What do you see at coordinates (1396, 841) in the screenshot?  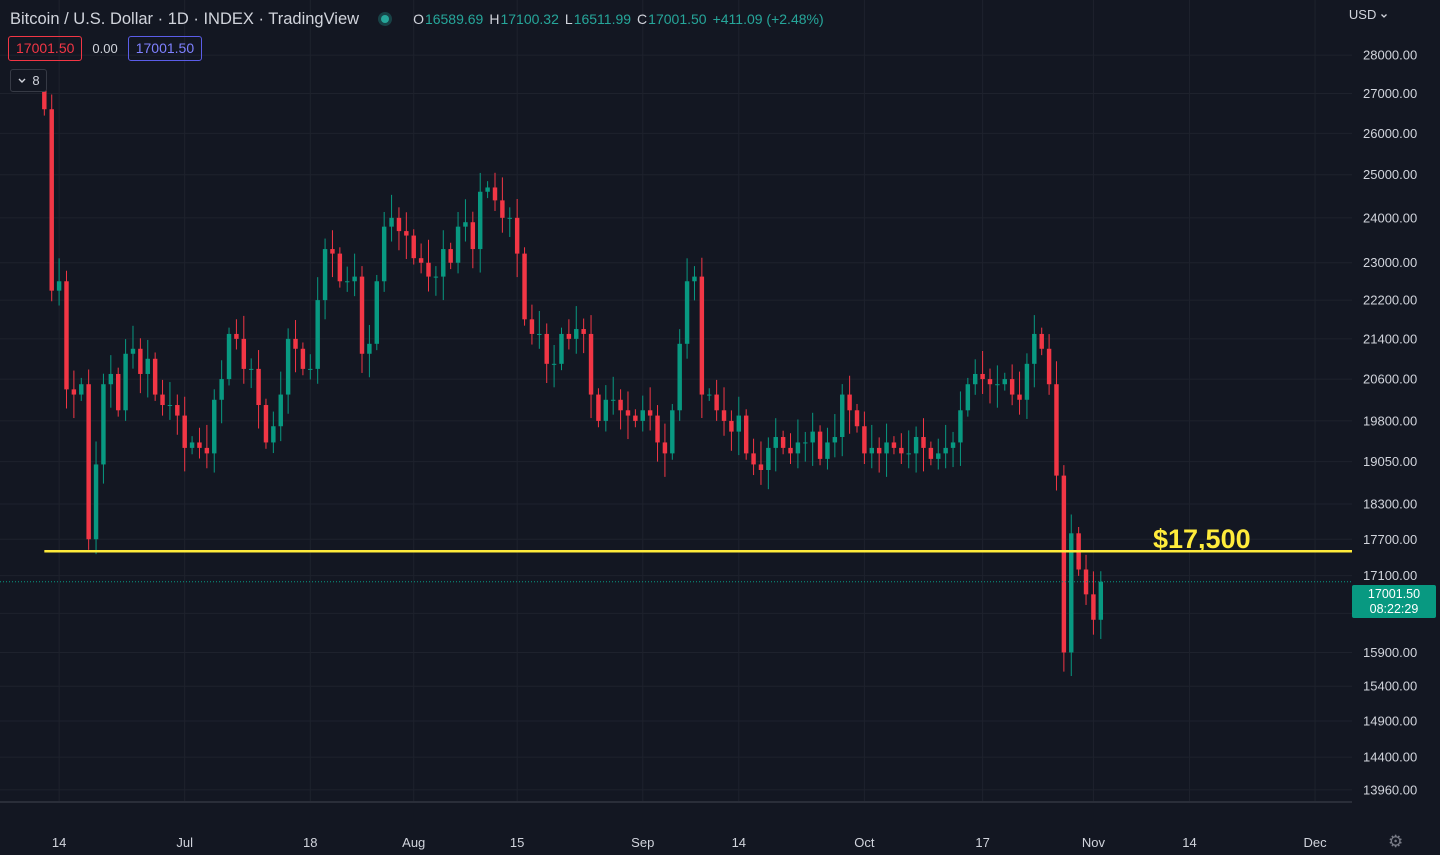 I see `gear-icon: ⚙` at bounding box center [1396, 841].